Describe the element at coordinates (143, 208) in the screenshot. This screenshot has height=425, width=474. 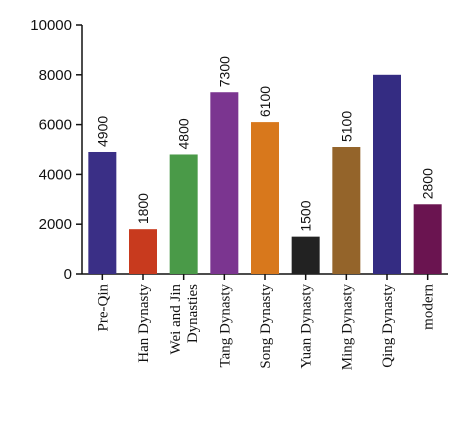
I see `value-label: 1800` at that location.